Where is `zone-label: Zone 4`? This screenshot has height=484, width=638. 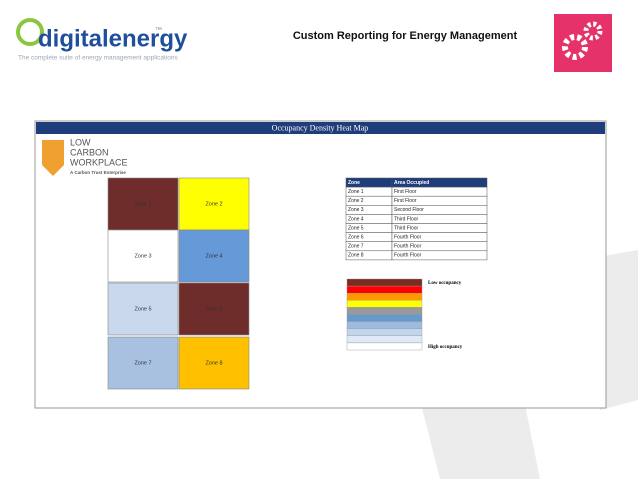 zone-label: Zone 4 is located at coordinates (213, 256).